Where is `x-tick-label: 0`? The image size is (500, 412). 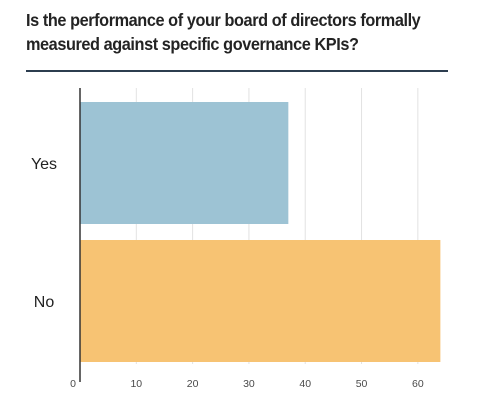 x-tick-label: 0 is located at coordinates (73, 384).